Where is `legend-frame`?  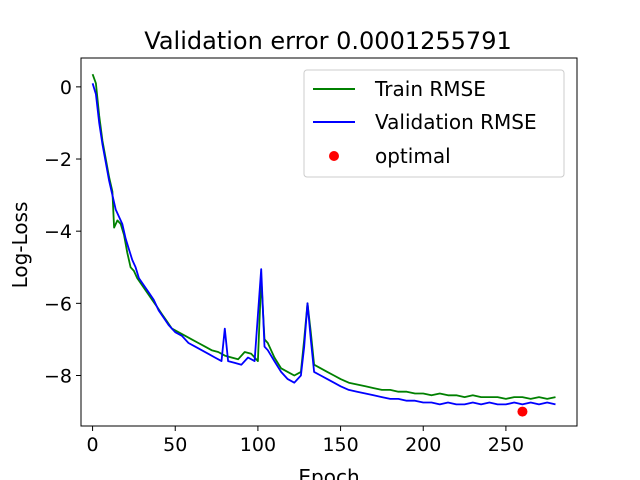 legend-frame is located at coordinates (434, 123).